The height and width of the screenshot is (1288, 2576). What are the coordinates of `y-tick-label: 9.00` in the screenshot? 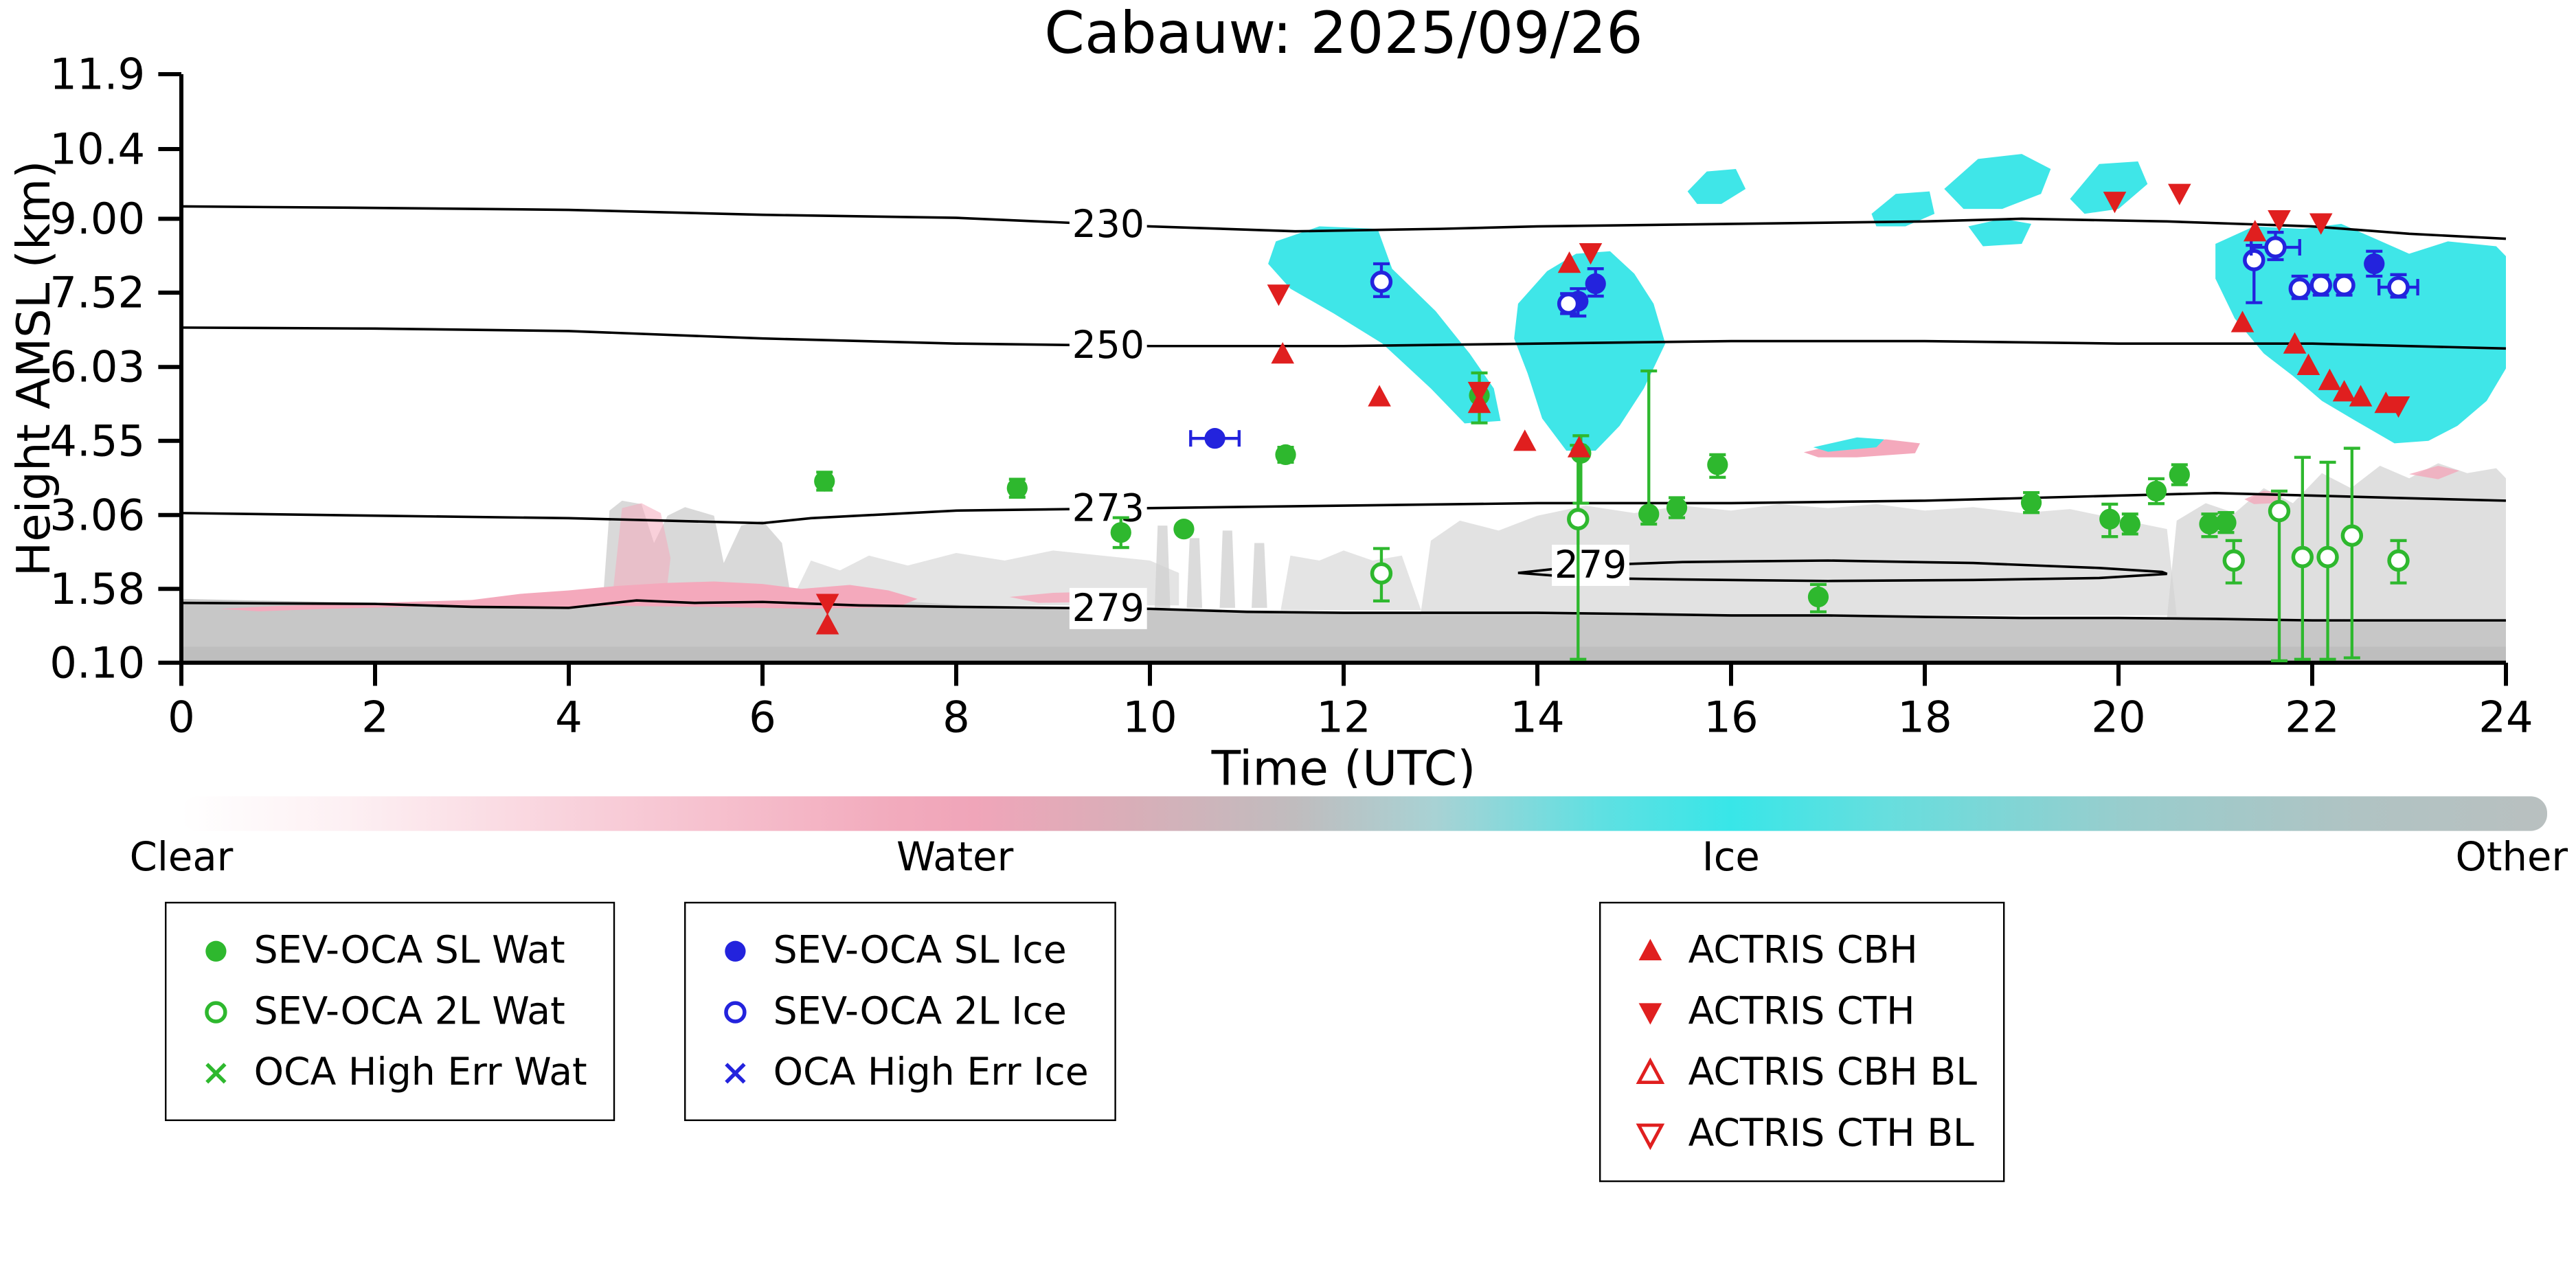 It's located at (97, 219).